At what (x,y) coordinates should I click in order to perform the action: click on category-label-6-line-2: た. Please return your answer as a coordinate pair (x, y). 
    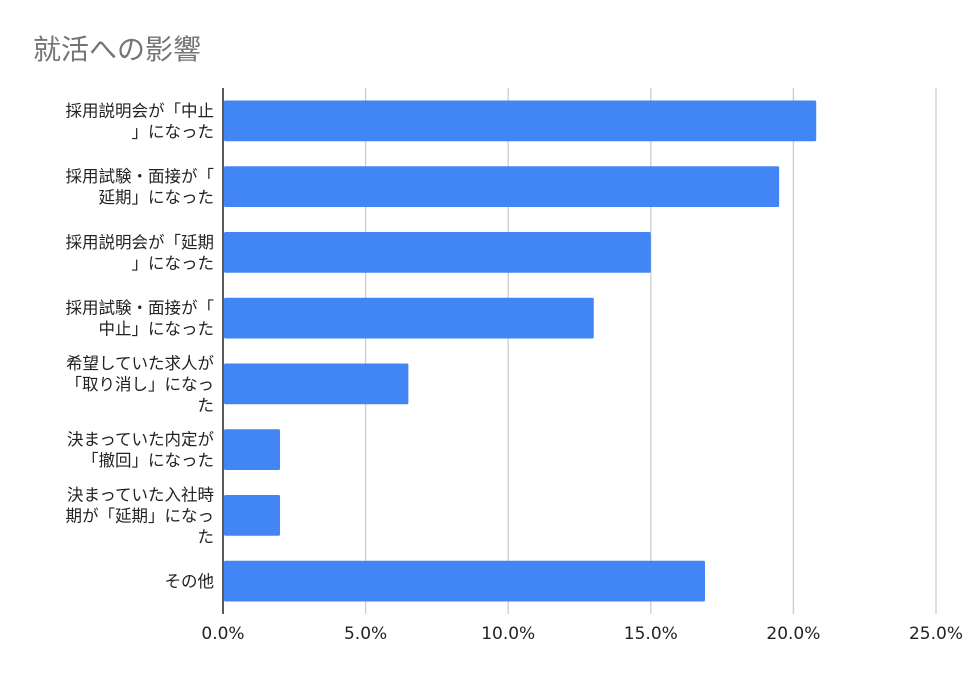
    Looking at the image, I should click on (206, 536).